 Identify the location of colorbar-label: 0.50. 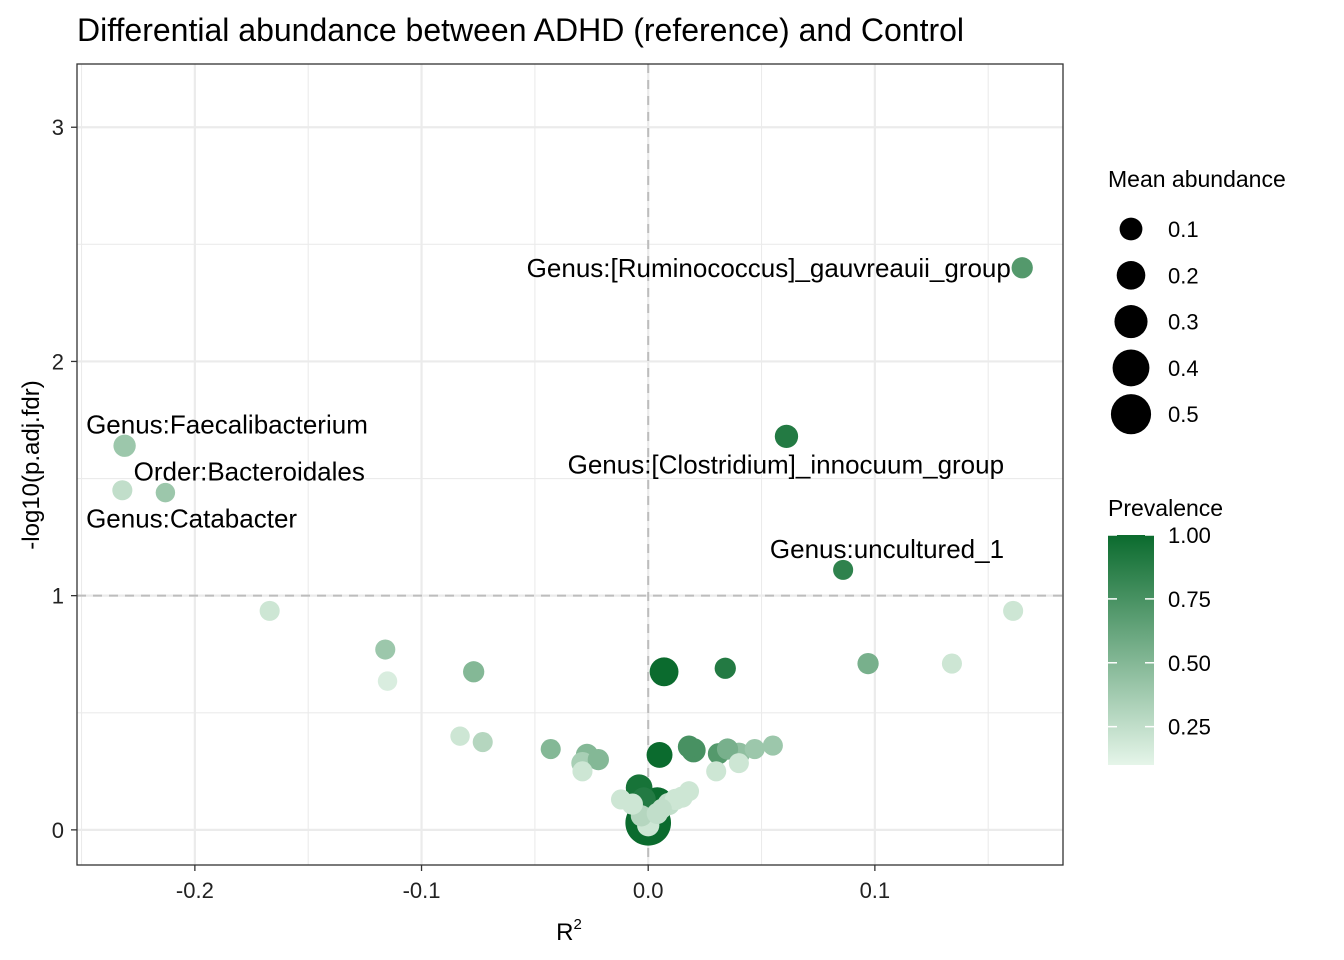
(1189, 663).